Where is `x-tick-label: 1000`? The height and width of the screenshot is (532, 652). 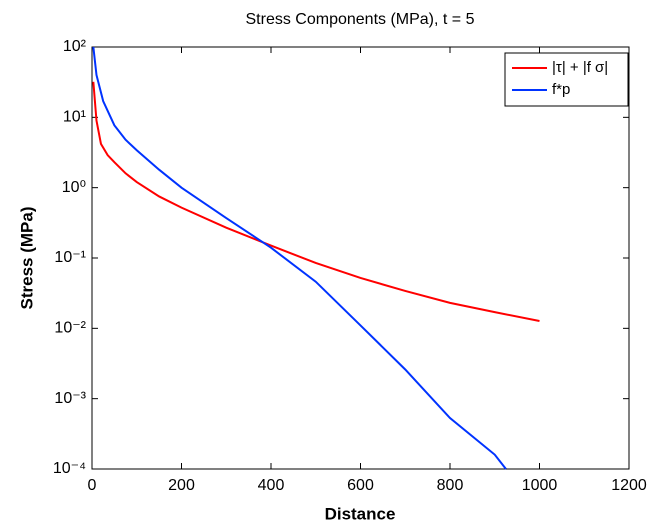 x-tick-label: 1000 is located at coordinates (540, 485).